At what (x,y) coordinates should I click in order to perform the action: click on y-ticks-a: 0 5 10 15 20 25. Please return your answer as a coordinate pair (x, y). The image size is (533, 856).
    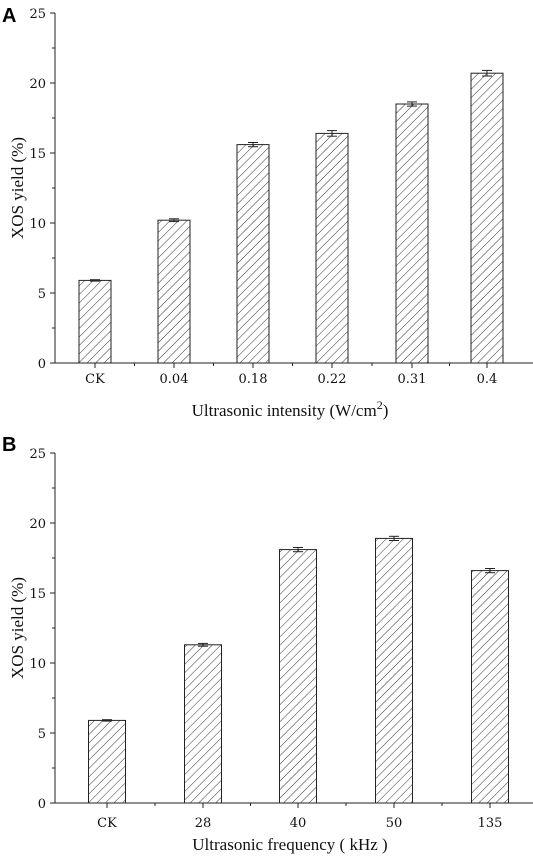
    Looking at the image, I should click on (42, 189).